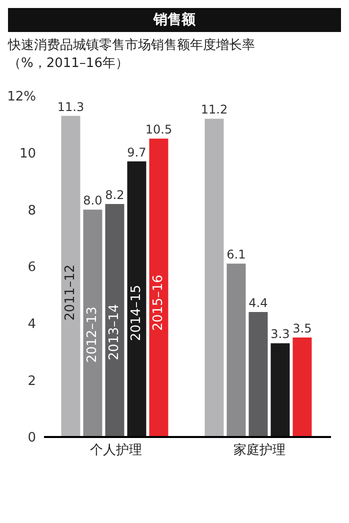  What do you see at coordinates (259, 450) in the screenshot?
I see `x-tick-label: 家庭护理` at bounding box center [259, 450].